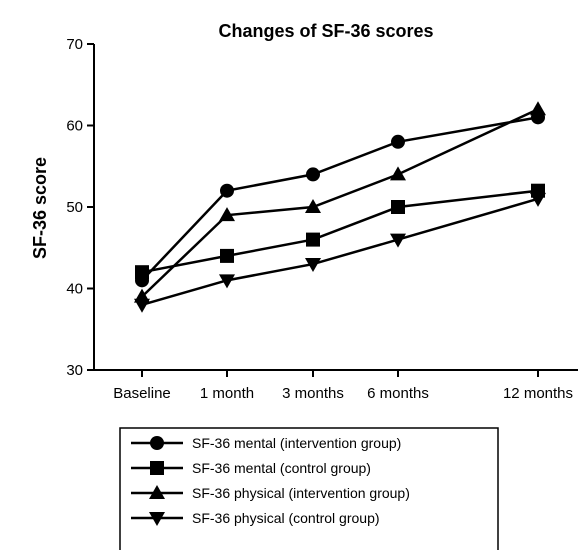 The width and height of the screenshot is (584, 550). I want to click on legend-label: SF-36 mental (intervention group), so click(296, 443).